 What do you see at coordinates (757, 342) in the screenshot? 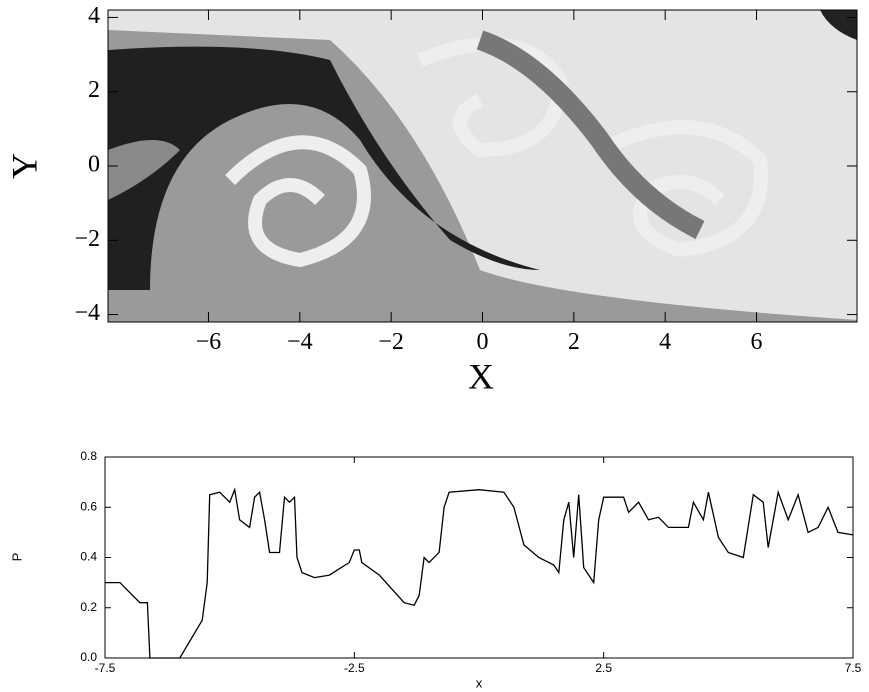
I see `x-tick-label: 6` at bounding box center [757, 342].